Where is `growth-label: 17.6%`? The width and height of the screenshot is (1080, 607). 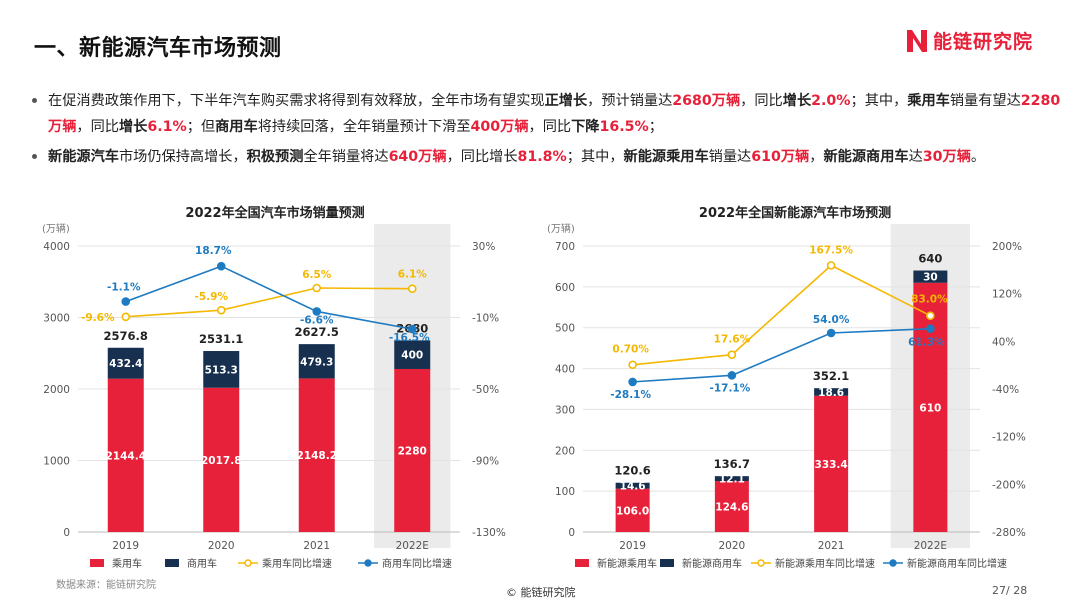
growth-label: 17.6% is located at coordinates (732, 340).